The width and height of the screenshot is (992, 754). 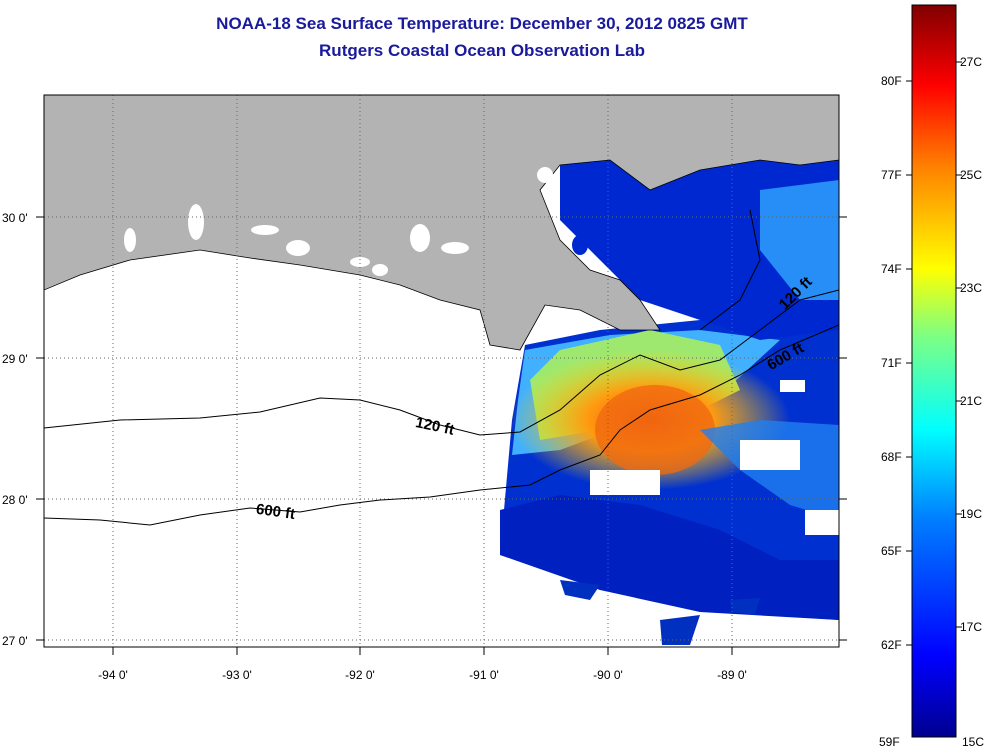 I want to click on lon-label-94: -94 0', so click(x=113, y=675).